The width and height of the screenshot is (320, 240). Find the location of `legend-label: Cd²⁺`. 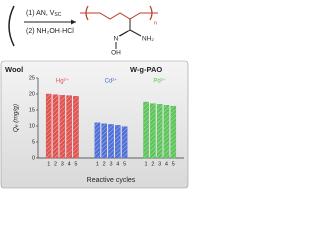

legend-label: Cd²⁺ is located at coordinates (111, 81).